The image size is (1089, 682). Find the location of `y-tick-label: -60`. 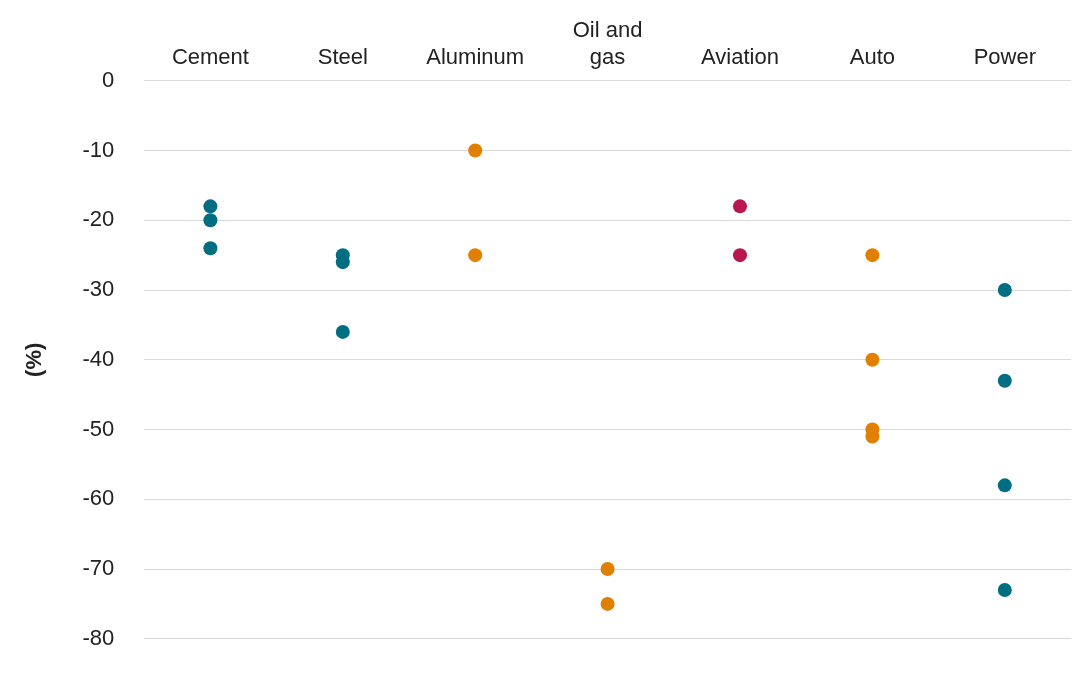

y-tick-label: -60 is located at coordinates (98, 498).